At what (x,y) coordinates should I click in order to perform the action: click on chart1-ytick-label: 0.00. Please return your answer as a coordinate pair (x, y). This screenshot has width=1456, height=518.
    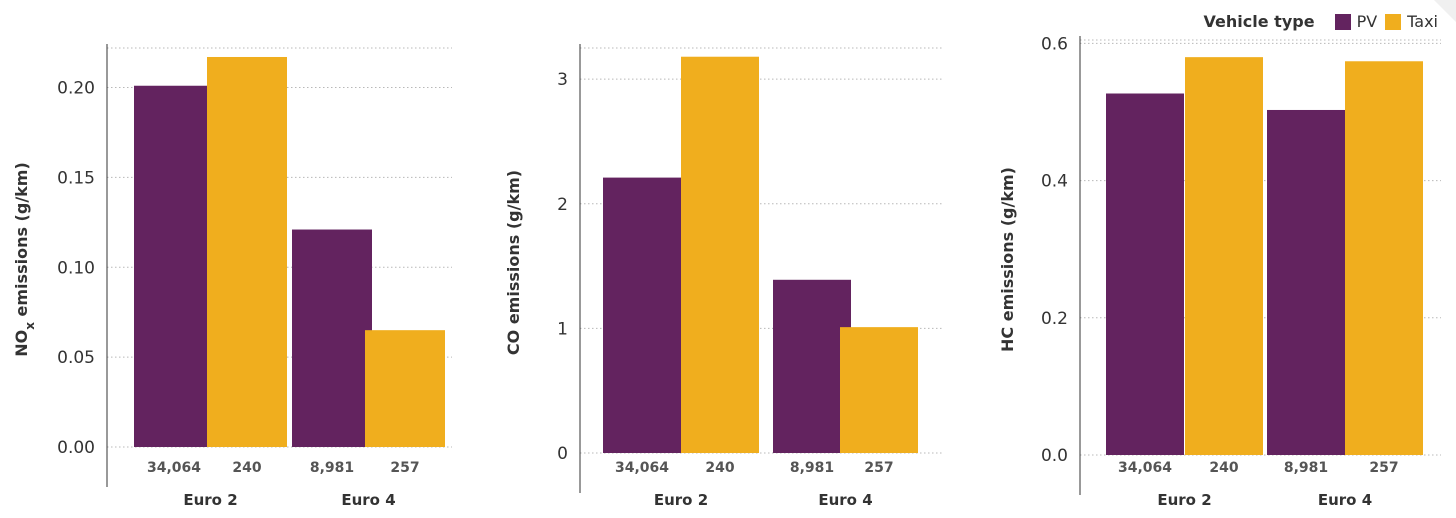
    Looking at the image, I should click on (76, 448).